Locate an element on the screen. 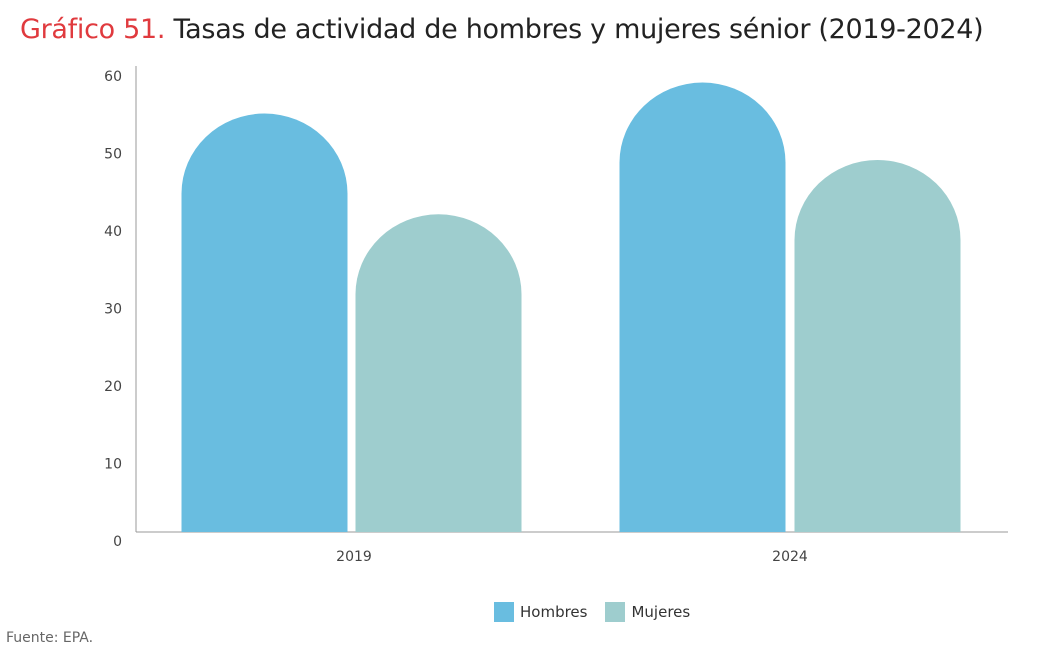 This screenshot has height=666, width=1064. legend-item-mujeres: Mujeres is located at coordinates (647, 612).